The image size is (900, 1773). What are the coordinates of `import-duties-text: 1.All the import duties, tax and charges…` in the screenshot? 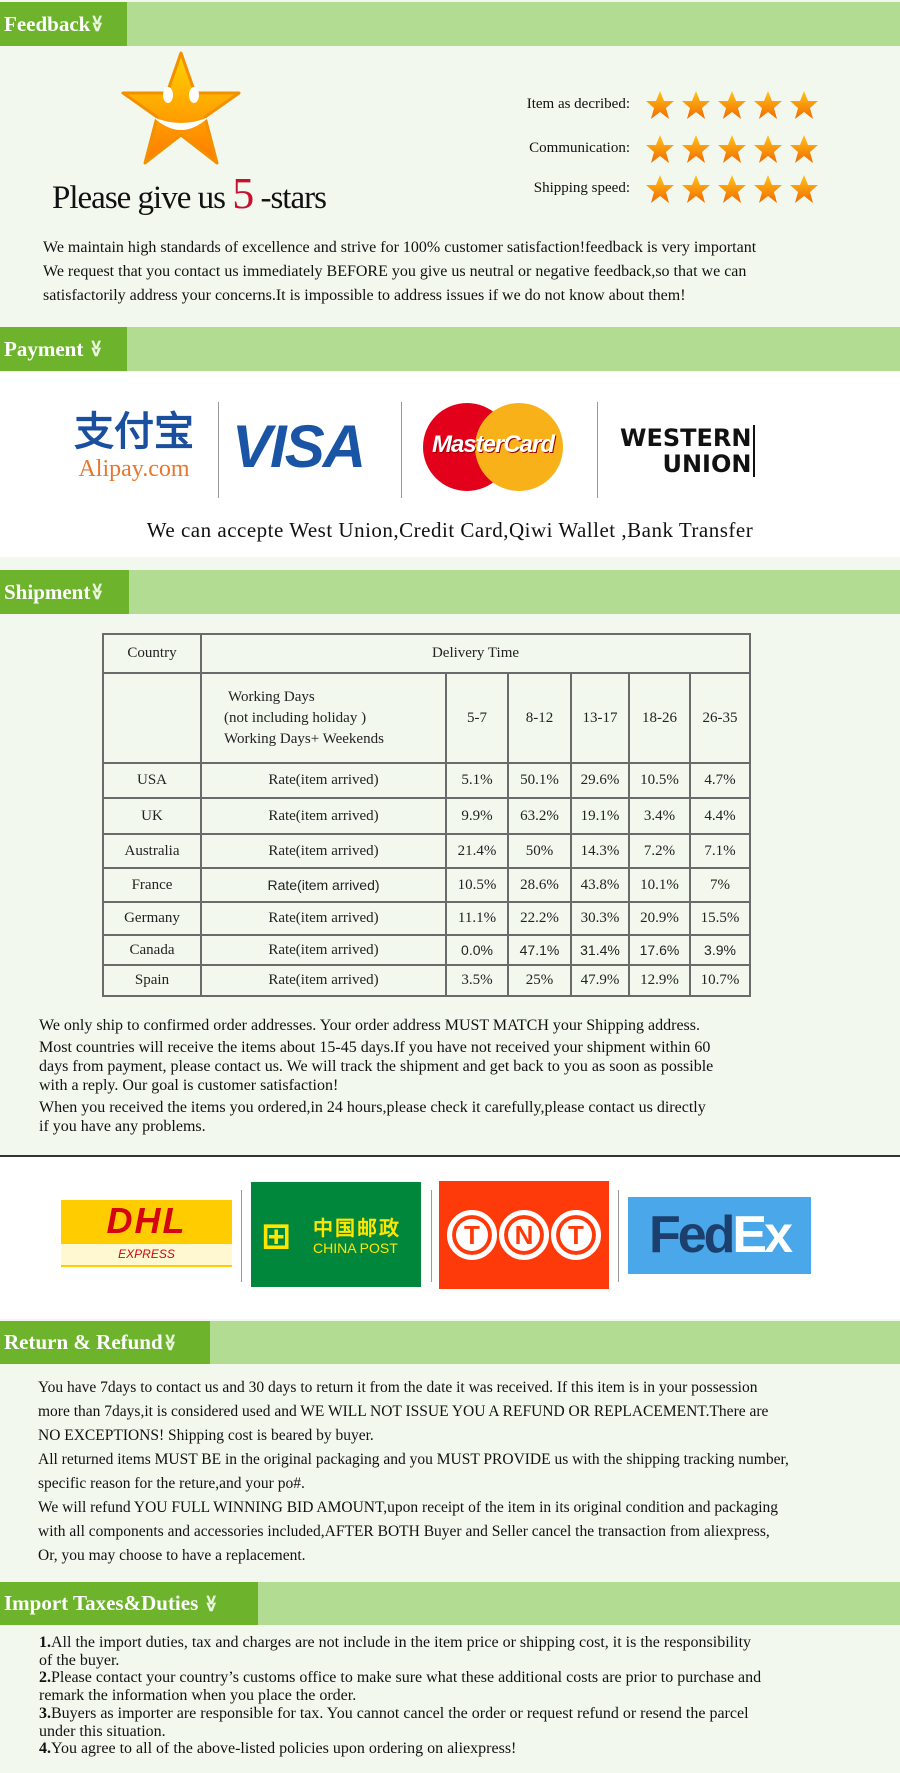 It's located at (400, 1696).